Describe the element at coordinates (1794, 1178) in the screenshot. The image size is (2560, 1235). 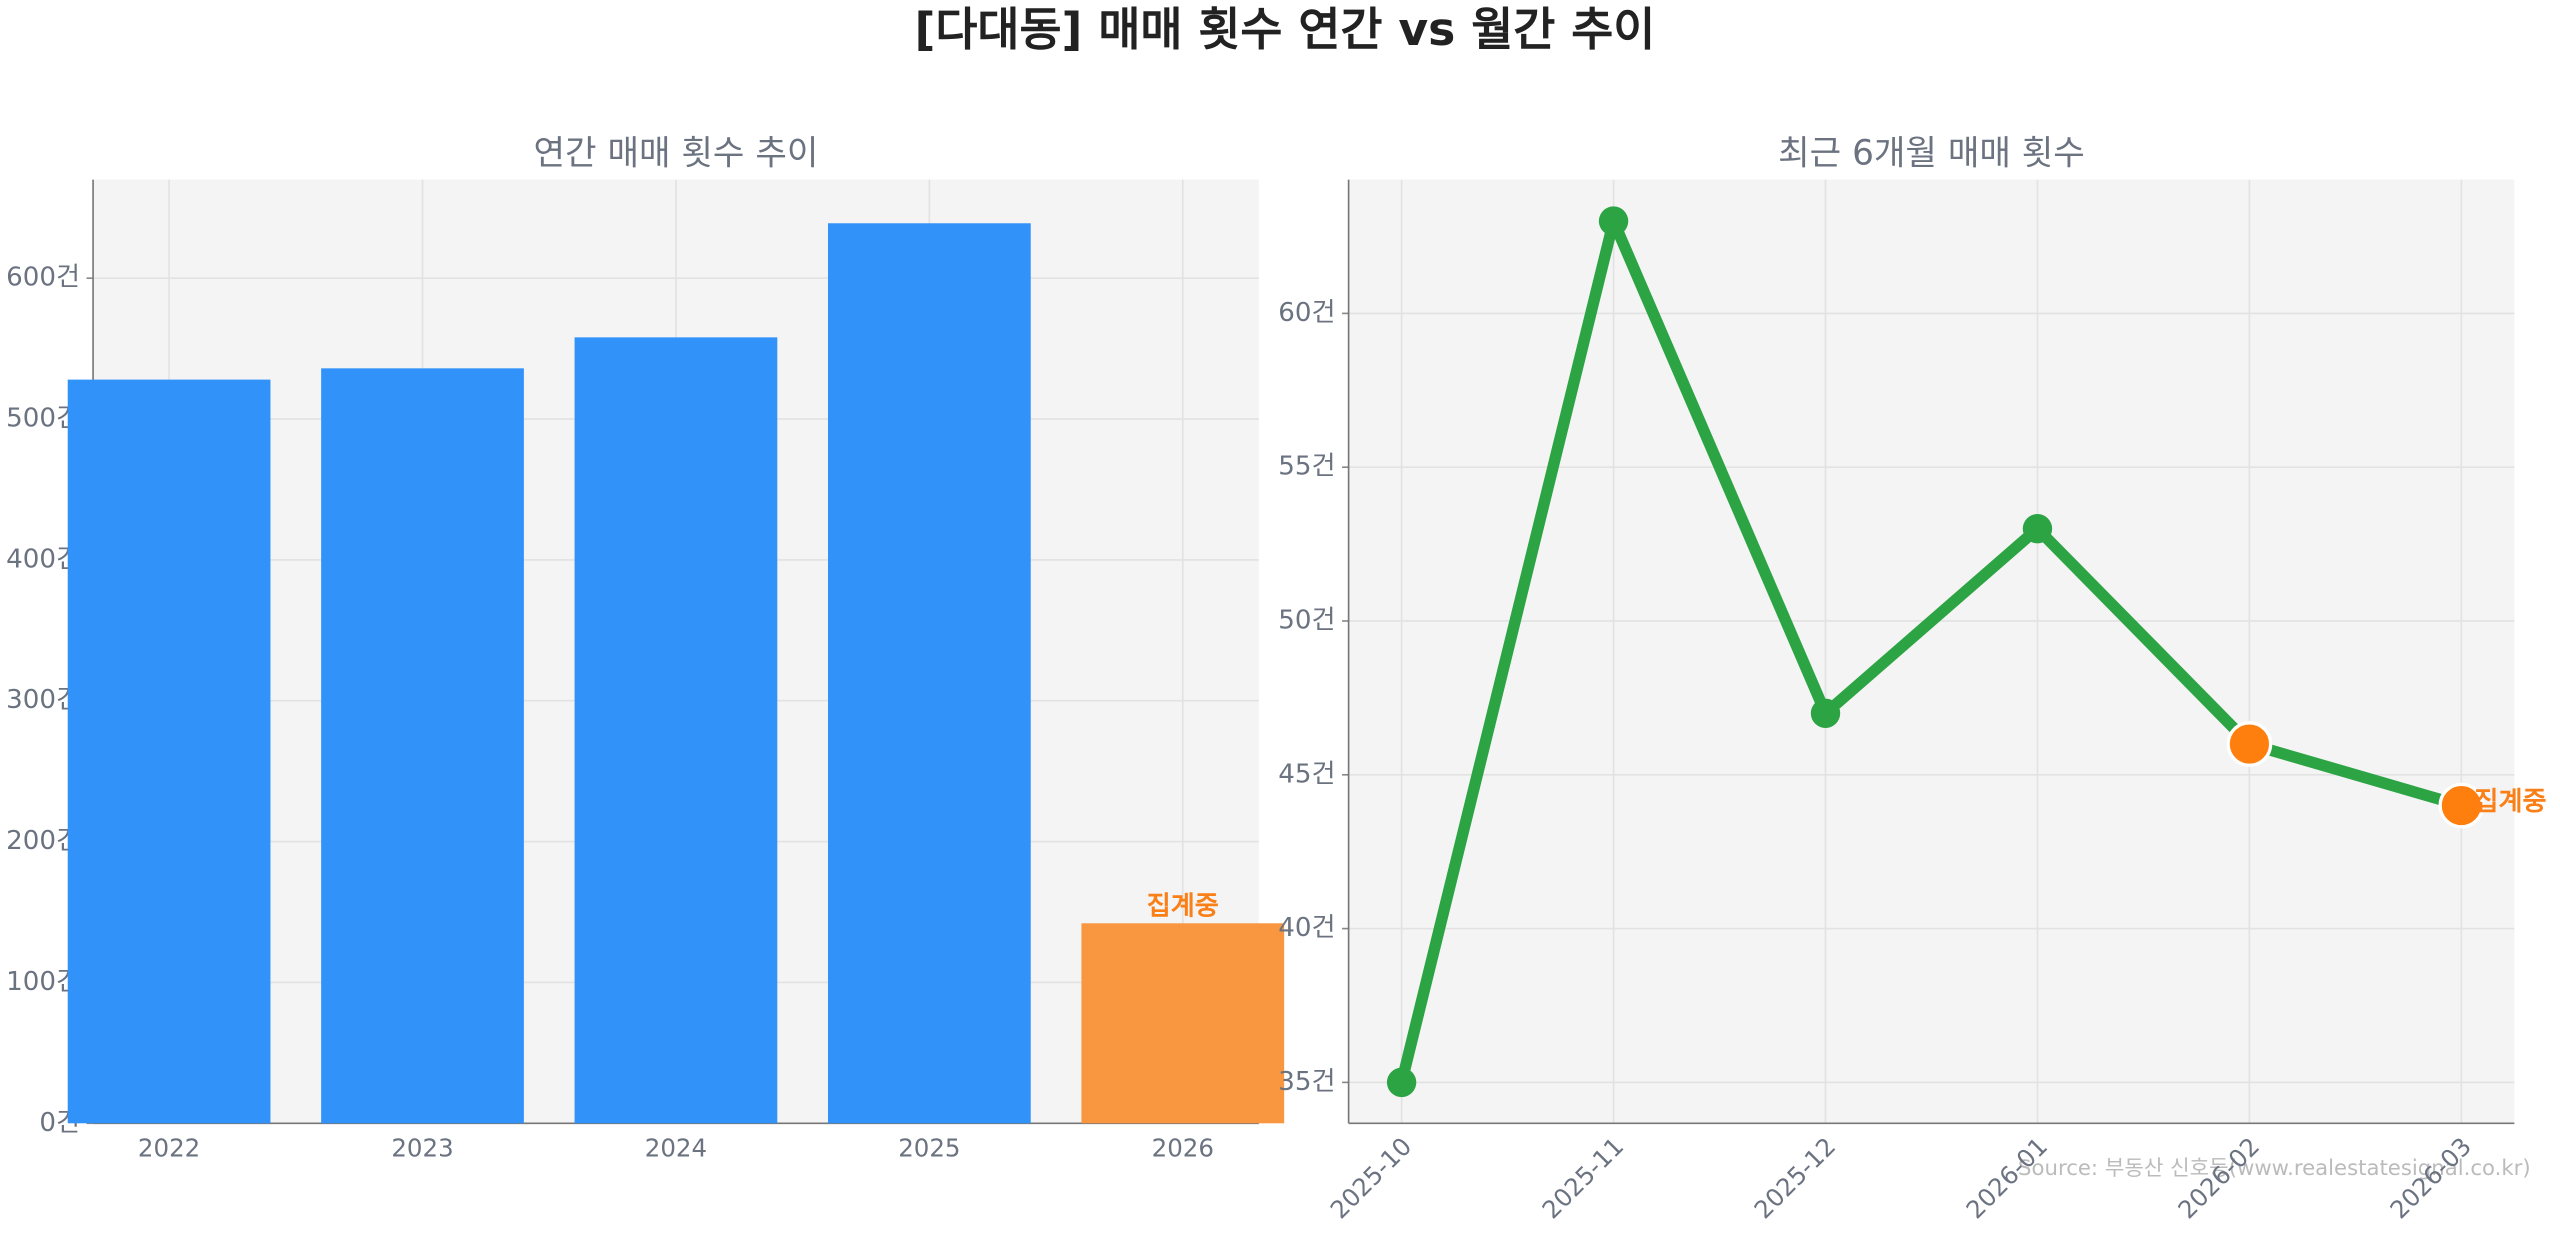
I see `x-tick-label: 2025-12` at that location.